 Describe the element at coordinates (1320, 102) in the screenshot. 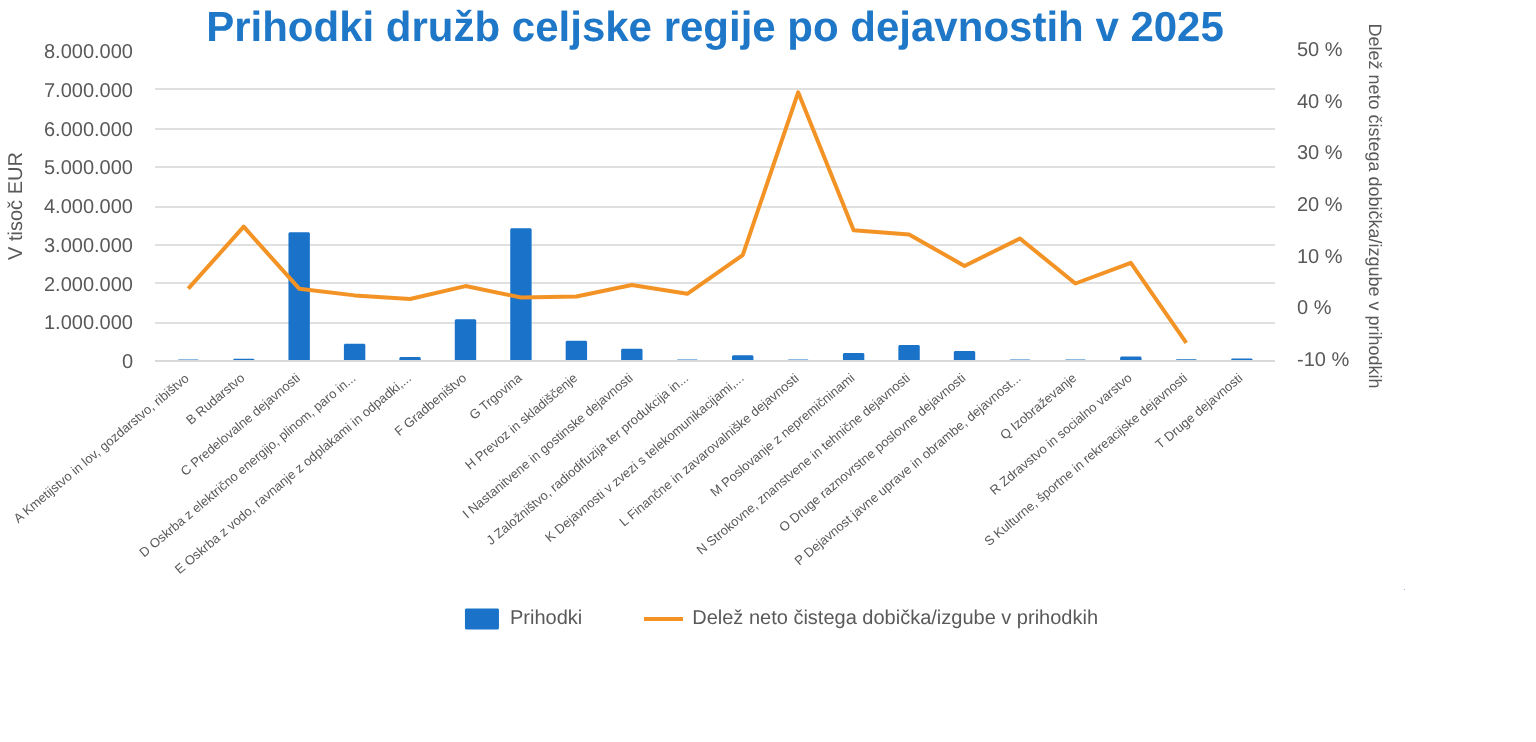

I see `y2-tick-label: 40 %` at that location.